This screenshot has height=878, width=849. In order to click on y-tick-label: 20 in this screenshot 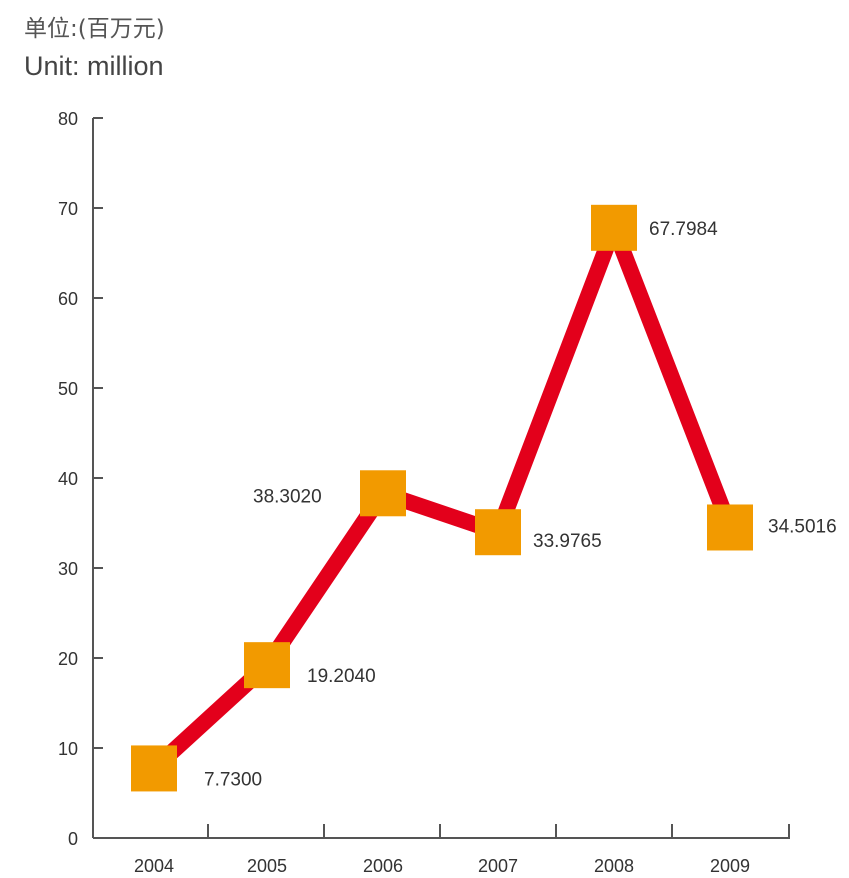, I will do `click(68, 659)`.